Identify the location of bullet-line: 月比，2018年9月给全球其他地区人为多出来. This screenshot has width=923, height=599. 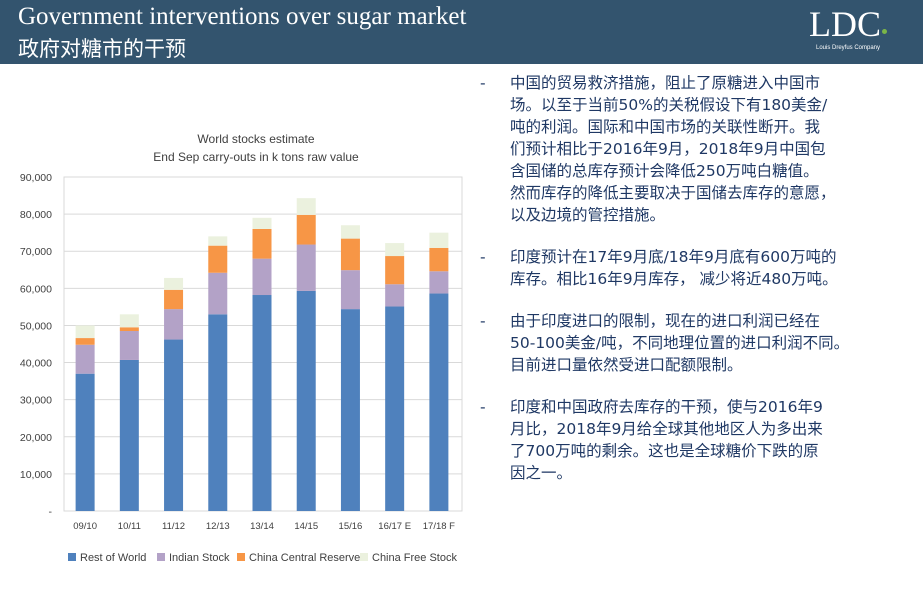
(666, 429).